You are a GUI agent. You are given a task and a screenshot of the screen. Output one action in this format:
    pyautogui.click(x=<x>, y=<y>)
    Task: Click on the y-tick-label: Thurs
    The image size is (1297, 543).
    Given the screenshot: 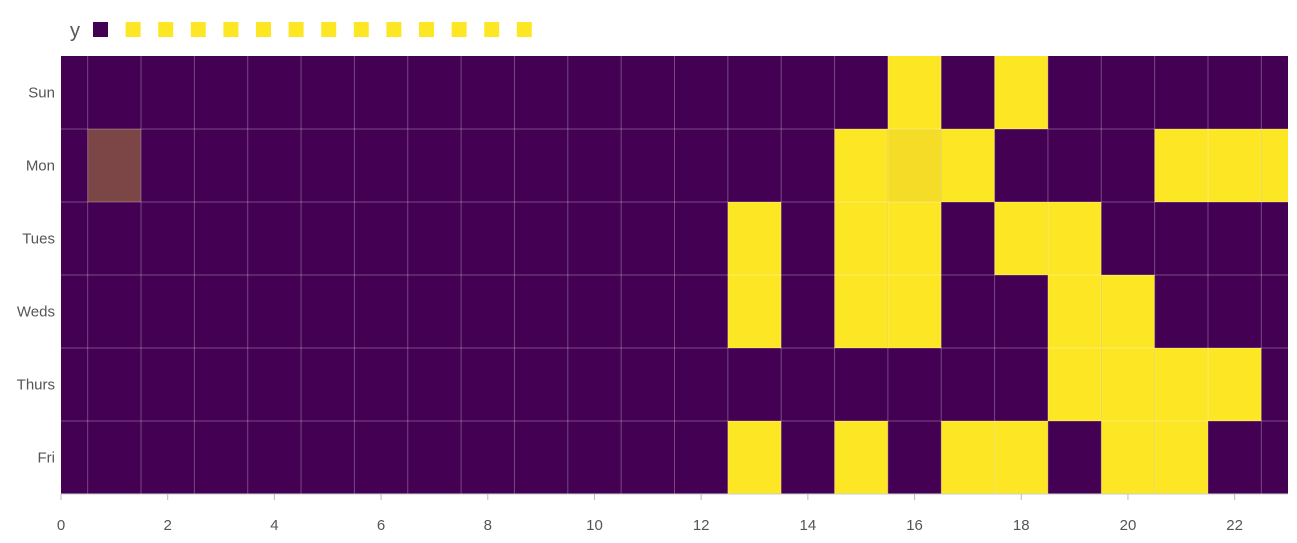 What is the action you would take?
    pyautogui.click(x=36, y=385)
    